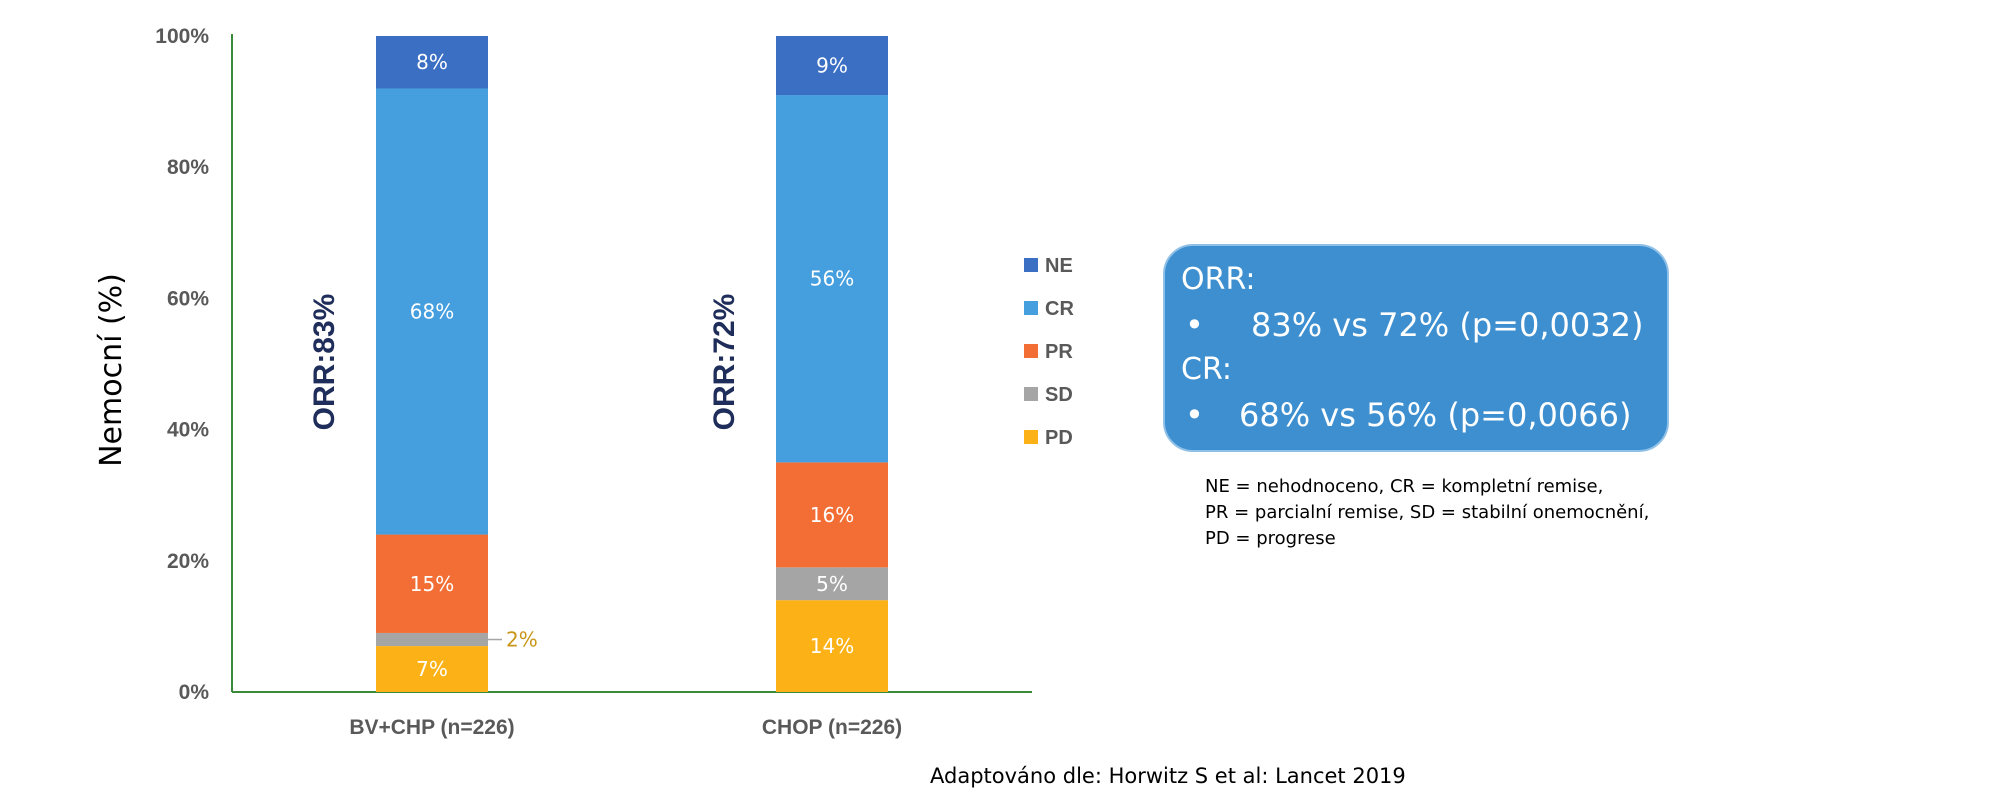 This screenshot has width=1996, height=800. Describe the element at coordinates (522, 640) in the screenshot. I see `data-label: 2%` at that location.